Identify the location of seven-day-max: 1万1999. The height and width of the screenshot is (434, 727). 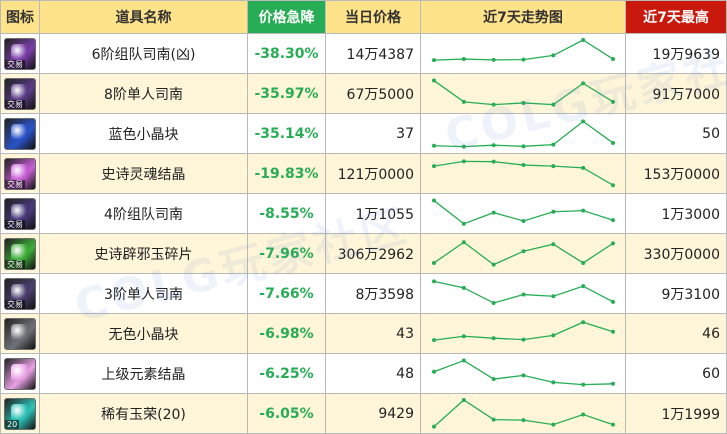
(676, 414).